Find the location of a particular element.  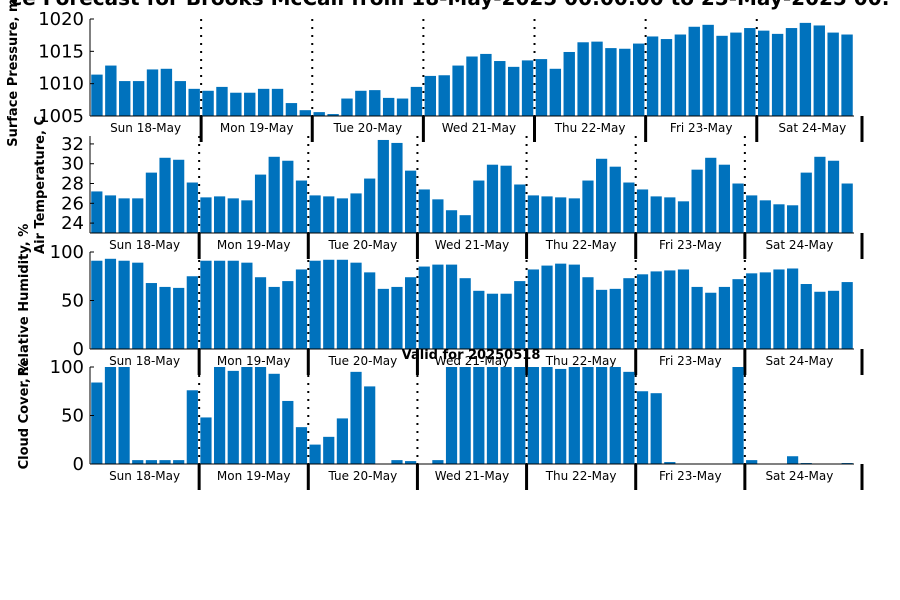

x-tick-label: Mon 19-May is located at coordinates (254, 476).